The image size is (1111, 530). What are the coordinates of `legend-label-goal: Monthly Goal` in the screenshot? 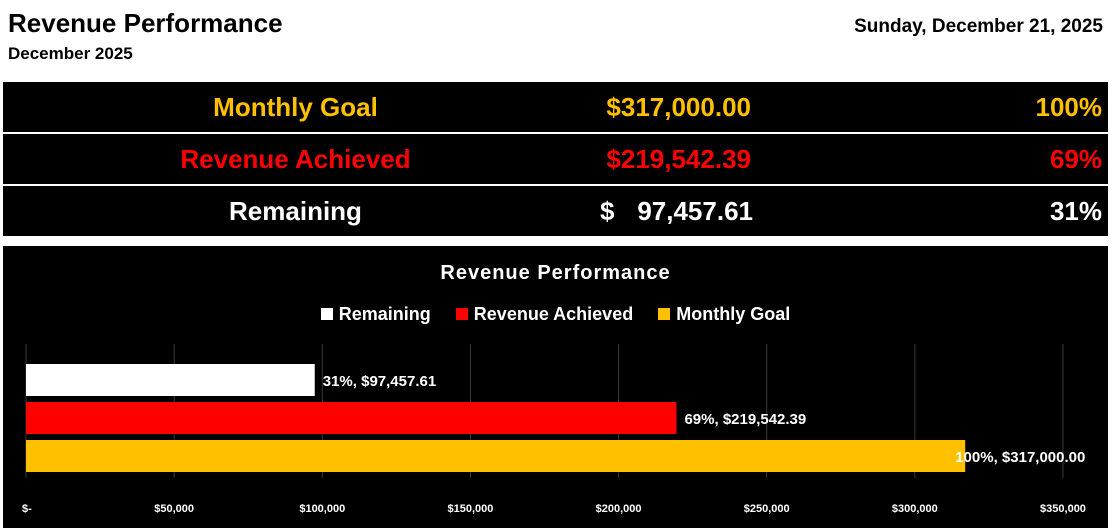 It's located at (733, 314).